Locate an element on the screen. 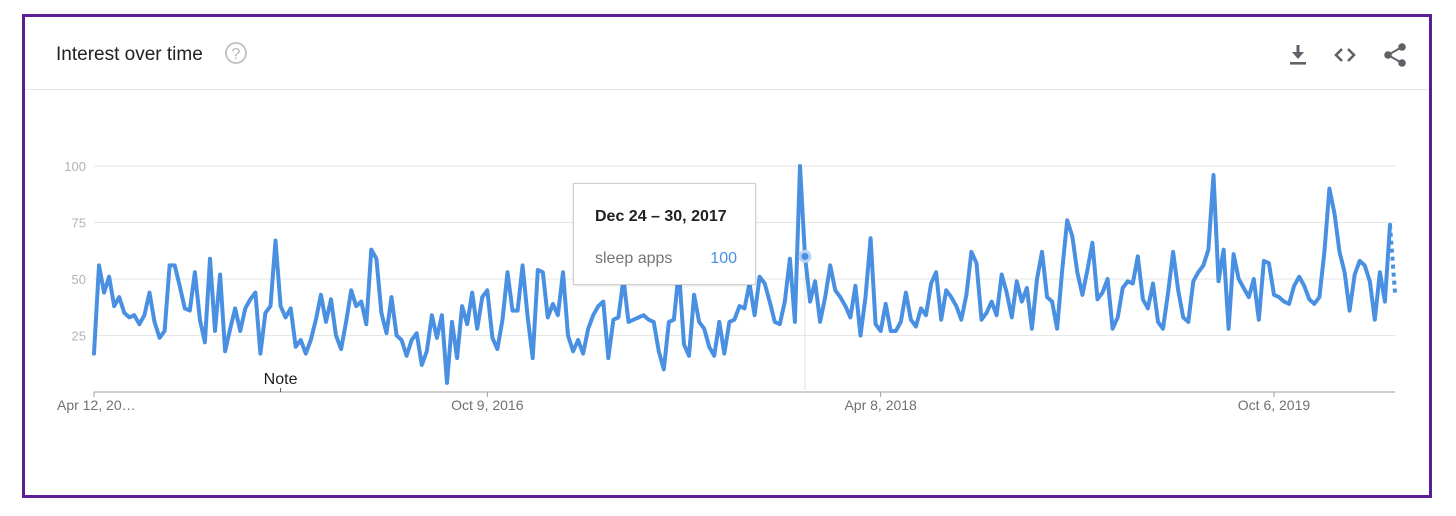 Image resolution: width=1456 pixels, height=516 pixels. embed-code-icon is located at coordinates (1345, 55).